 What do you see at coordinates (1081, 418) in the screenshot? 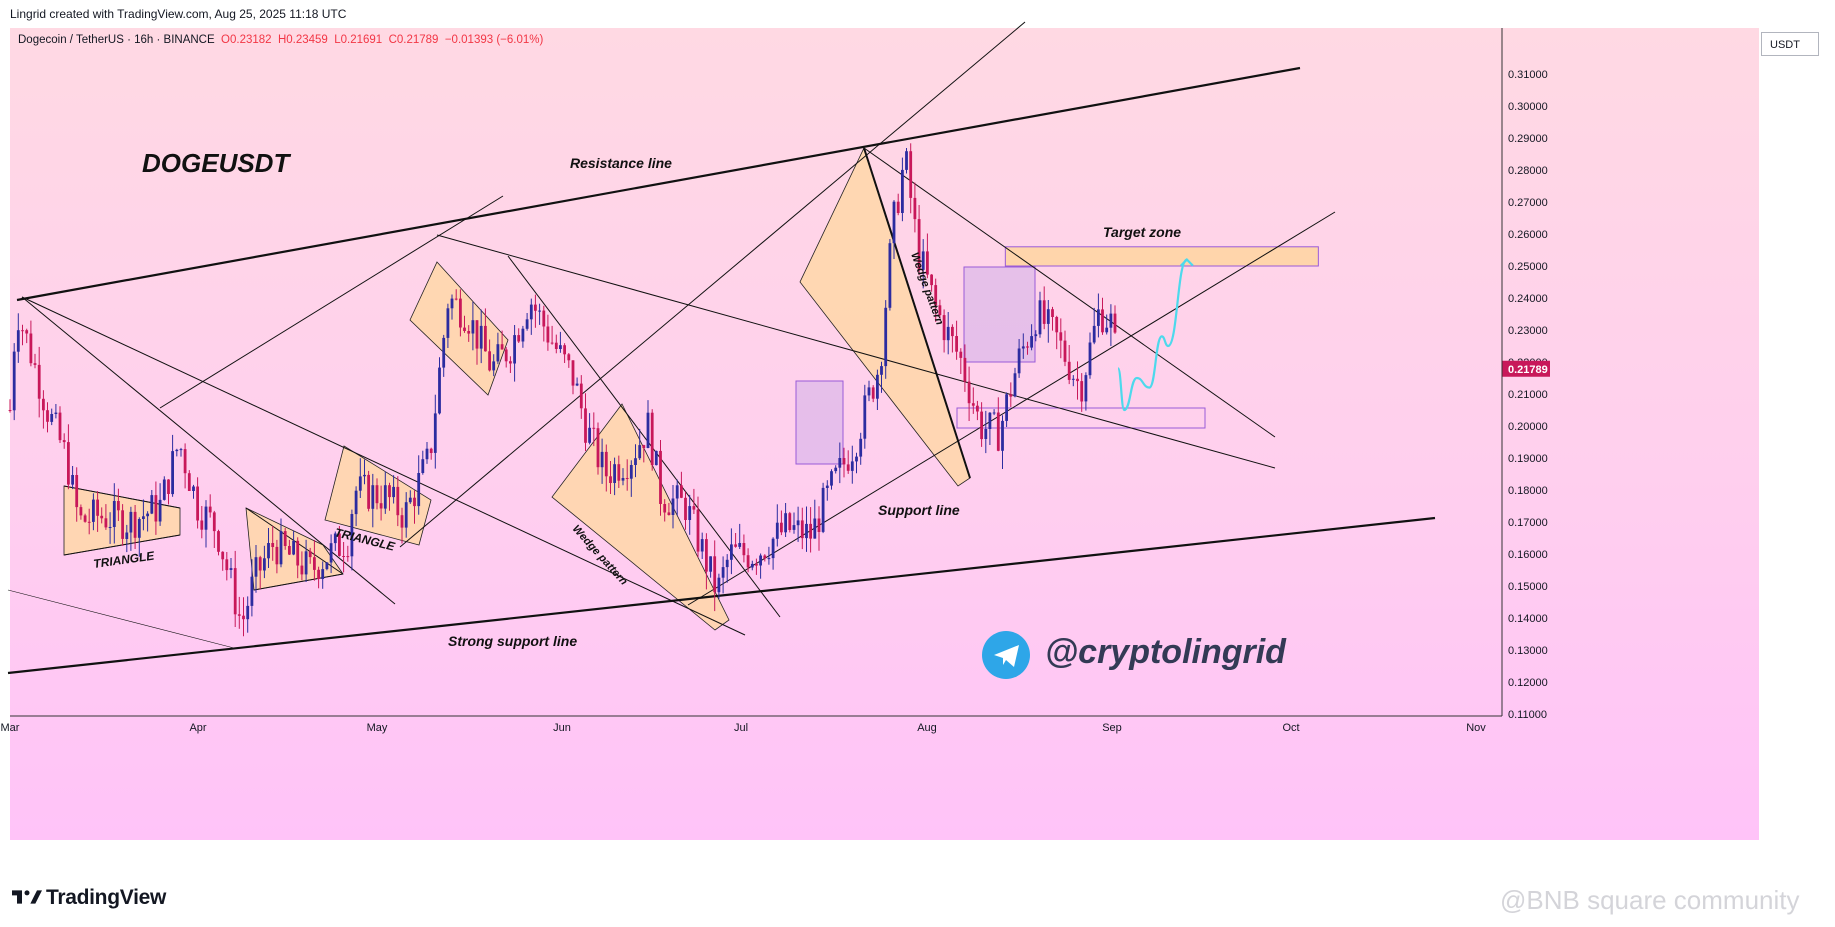
I see `entry-zone-box` at bounding box center [1081, 418].